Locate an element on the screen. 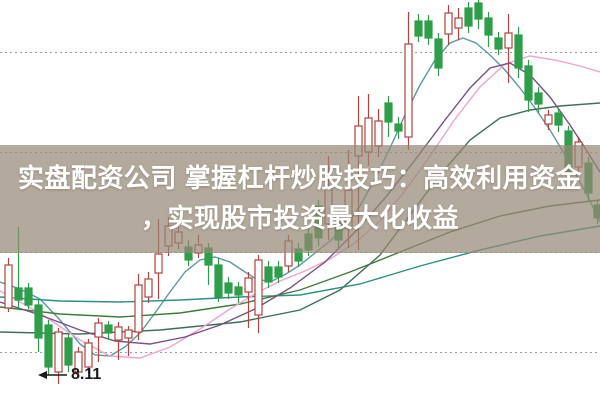 The height and width of the screenshot is (400, 600). price-low-annotation: 8.11 is located at coordinates (69, 375).